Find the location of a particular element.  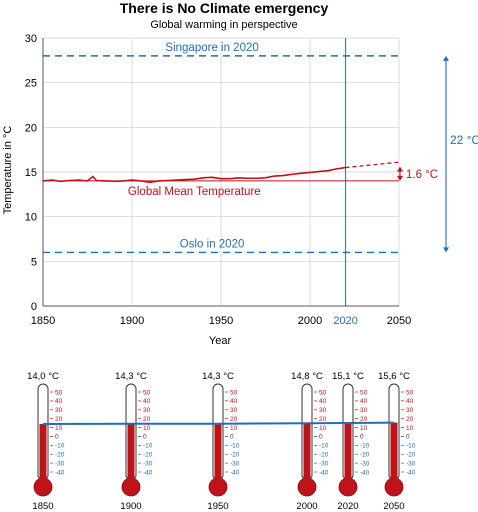

y-tick-label: 0 is located at coordinates (34, 307).